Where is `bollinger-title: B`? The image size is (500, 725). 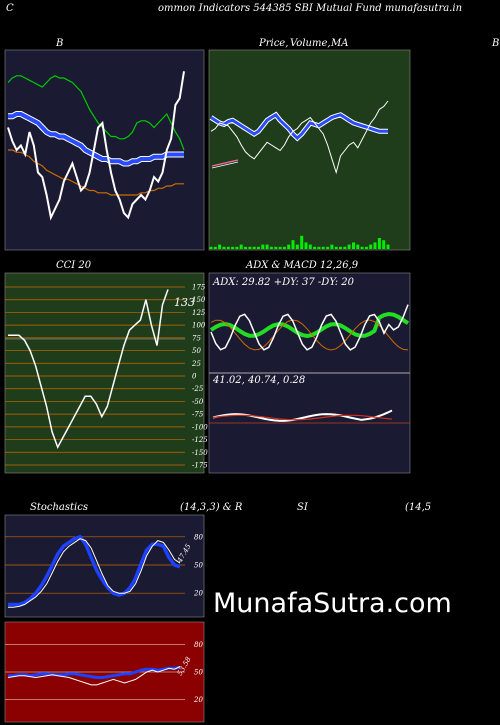
bollinger-title: B is located at coordinates (60, 43).